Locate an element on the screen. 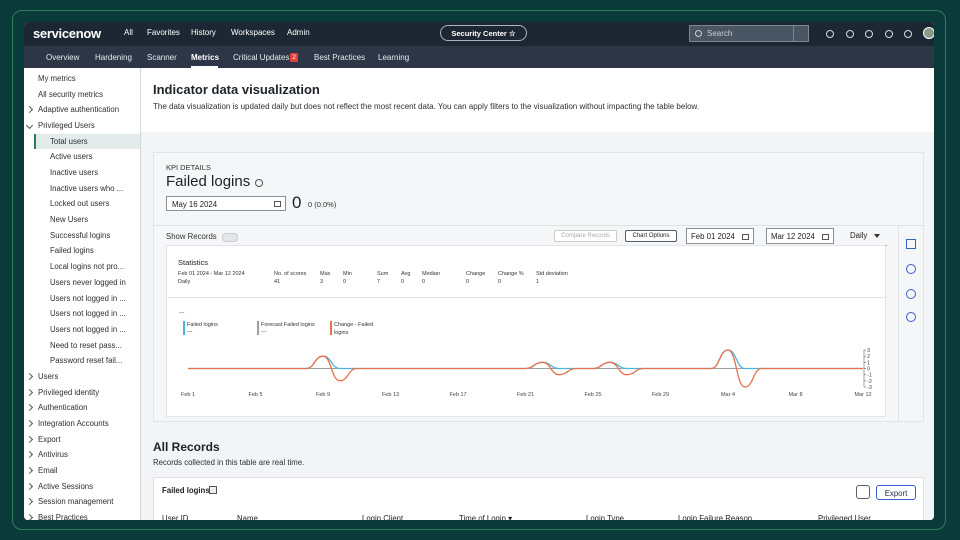 Image resolution: width=960 pixels, height=540 pixels. nav-item: Users is located at coordinates (48, 376).